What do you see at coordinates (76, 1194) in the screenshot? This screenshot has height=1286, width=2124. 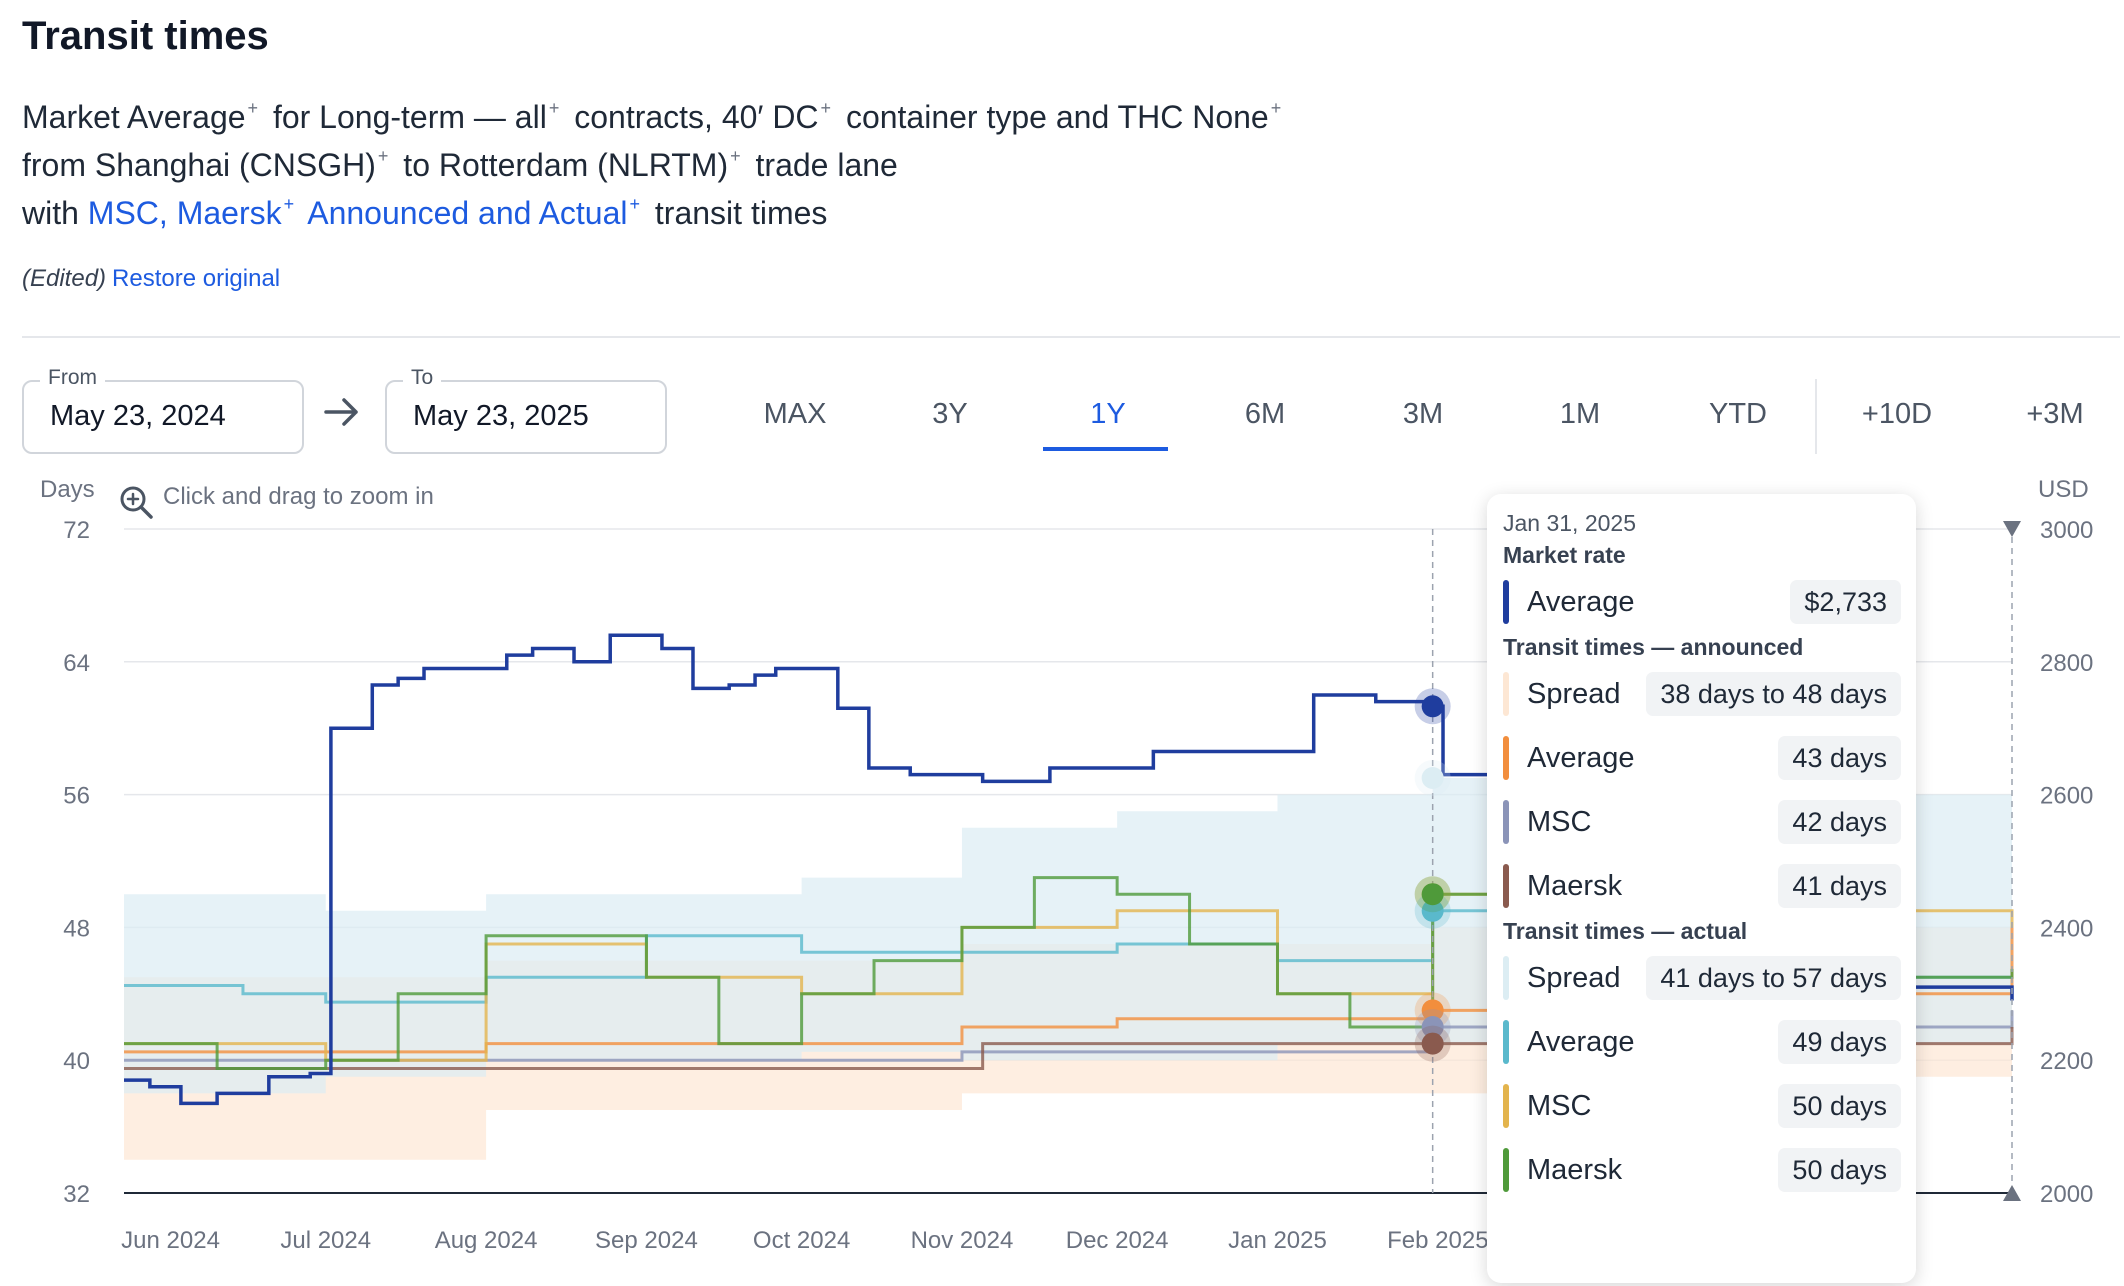 I see `y-tick-label-left: 32` at bounding box center [76, 1194].